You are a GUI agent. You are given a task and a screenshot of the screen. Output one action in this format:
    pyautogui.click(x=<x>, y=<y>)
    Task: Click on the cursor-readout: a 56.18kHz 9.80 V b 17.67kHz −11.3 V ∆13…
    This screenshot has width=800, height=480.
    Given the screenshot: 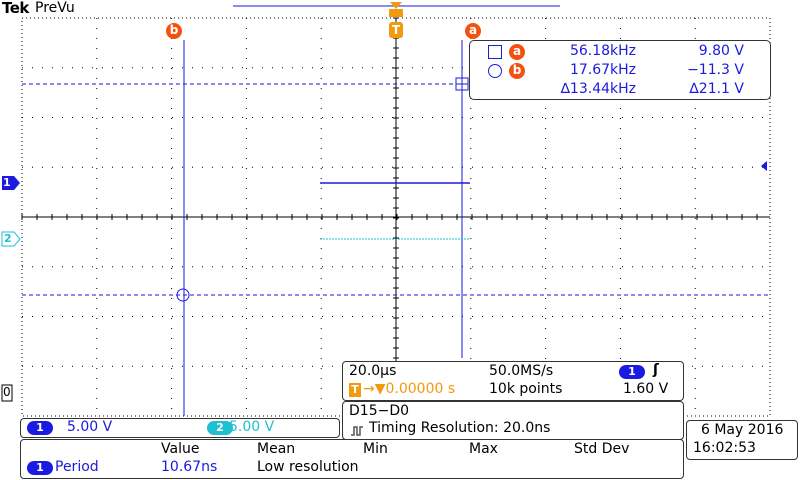 What is the action you would take?
    pyautogui.click(x=620, y=70)
    